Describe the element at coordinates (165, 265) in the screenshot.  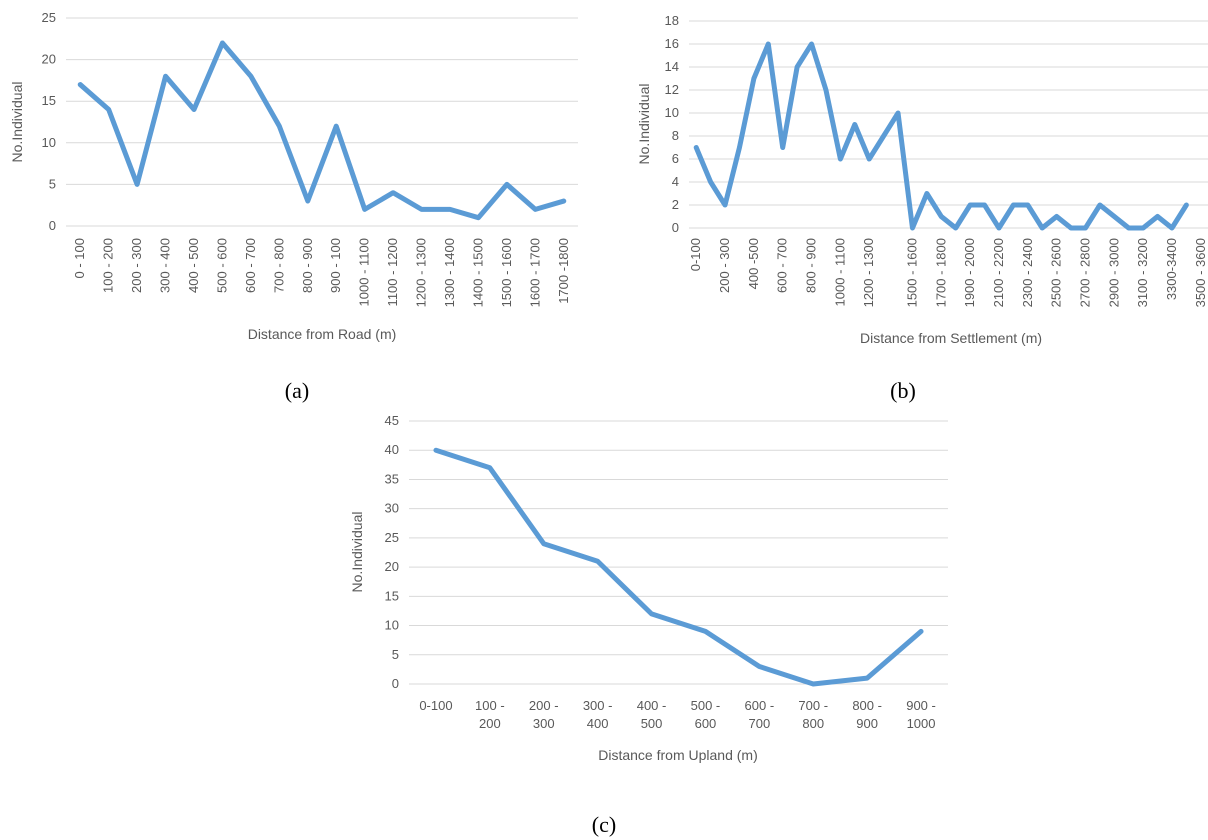
I see `x-tick-label: 300 - 400` at that location.